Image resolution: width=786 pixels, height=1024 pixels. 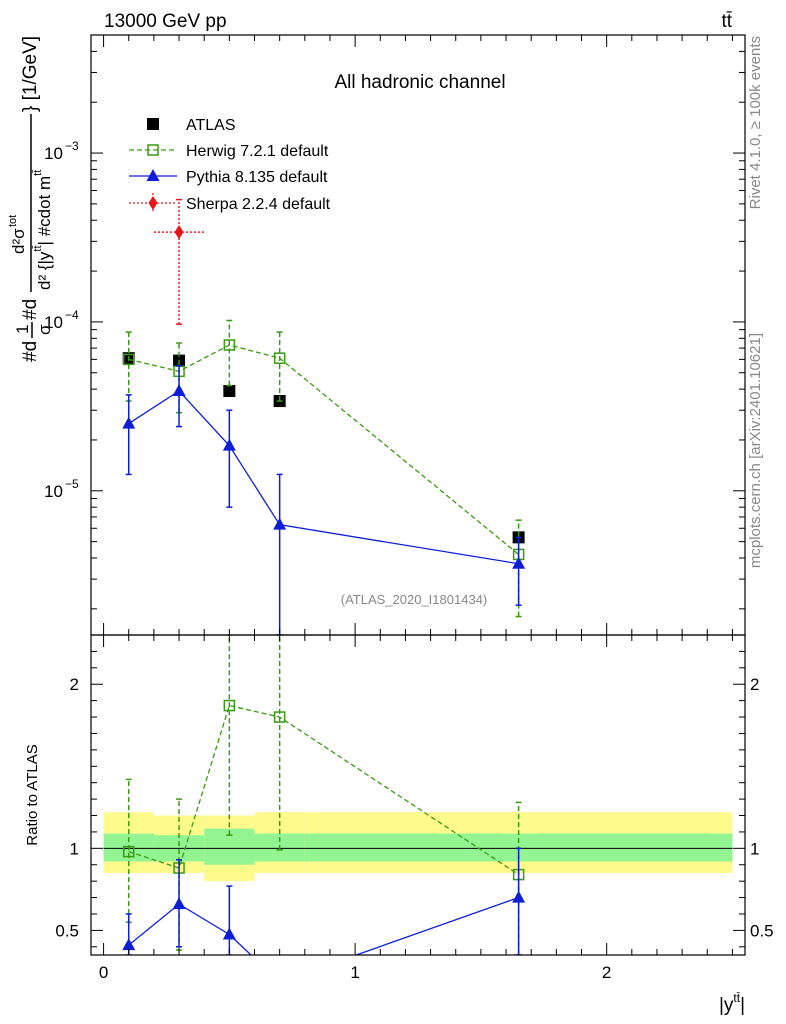 What do you see at coordinates (74, 848) in the screenshot?
I see `ratio-tick-label: 1` at bounding box center [74, 848].